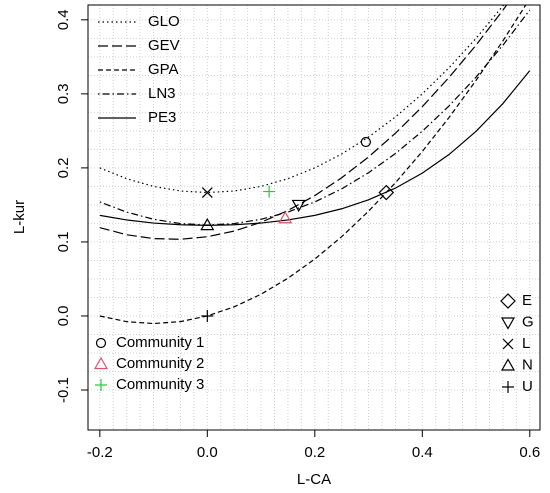 The image size is (550, 493). What do you see at coordinates (63, 242) in the screenshot?
I see `y-tick-label: 0.1` at bounding box center [63, 242].